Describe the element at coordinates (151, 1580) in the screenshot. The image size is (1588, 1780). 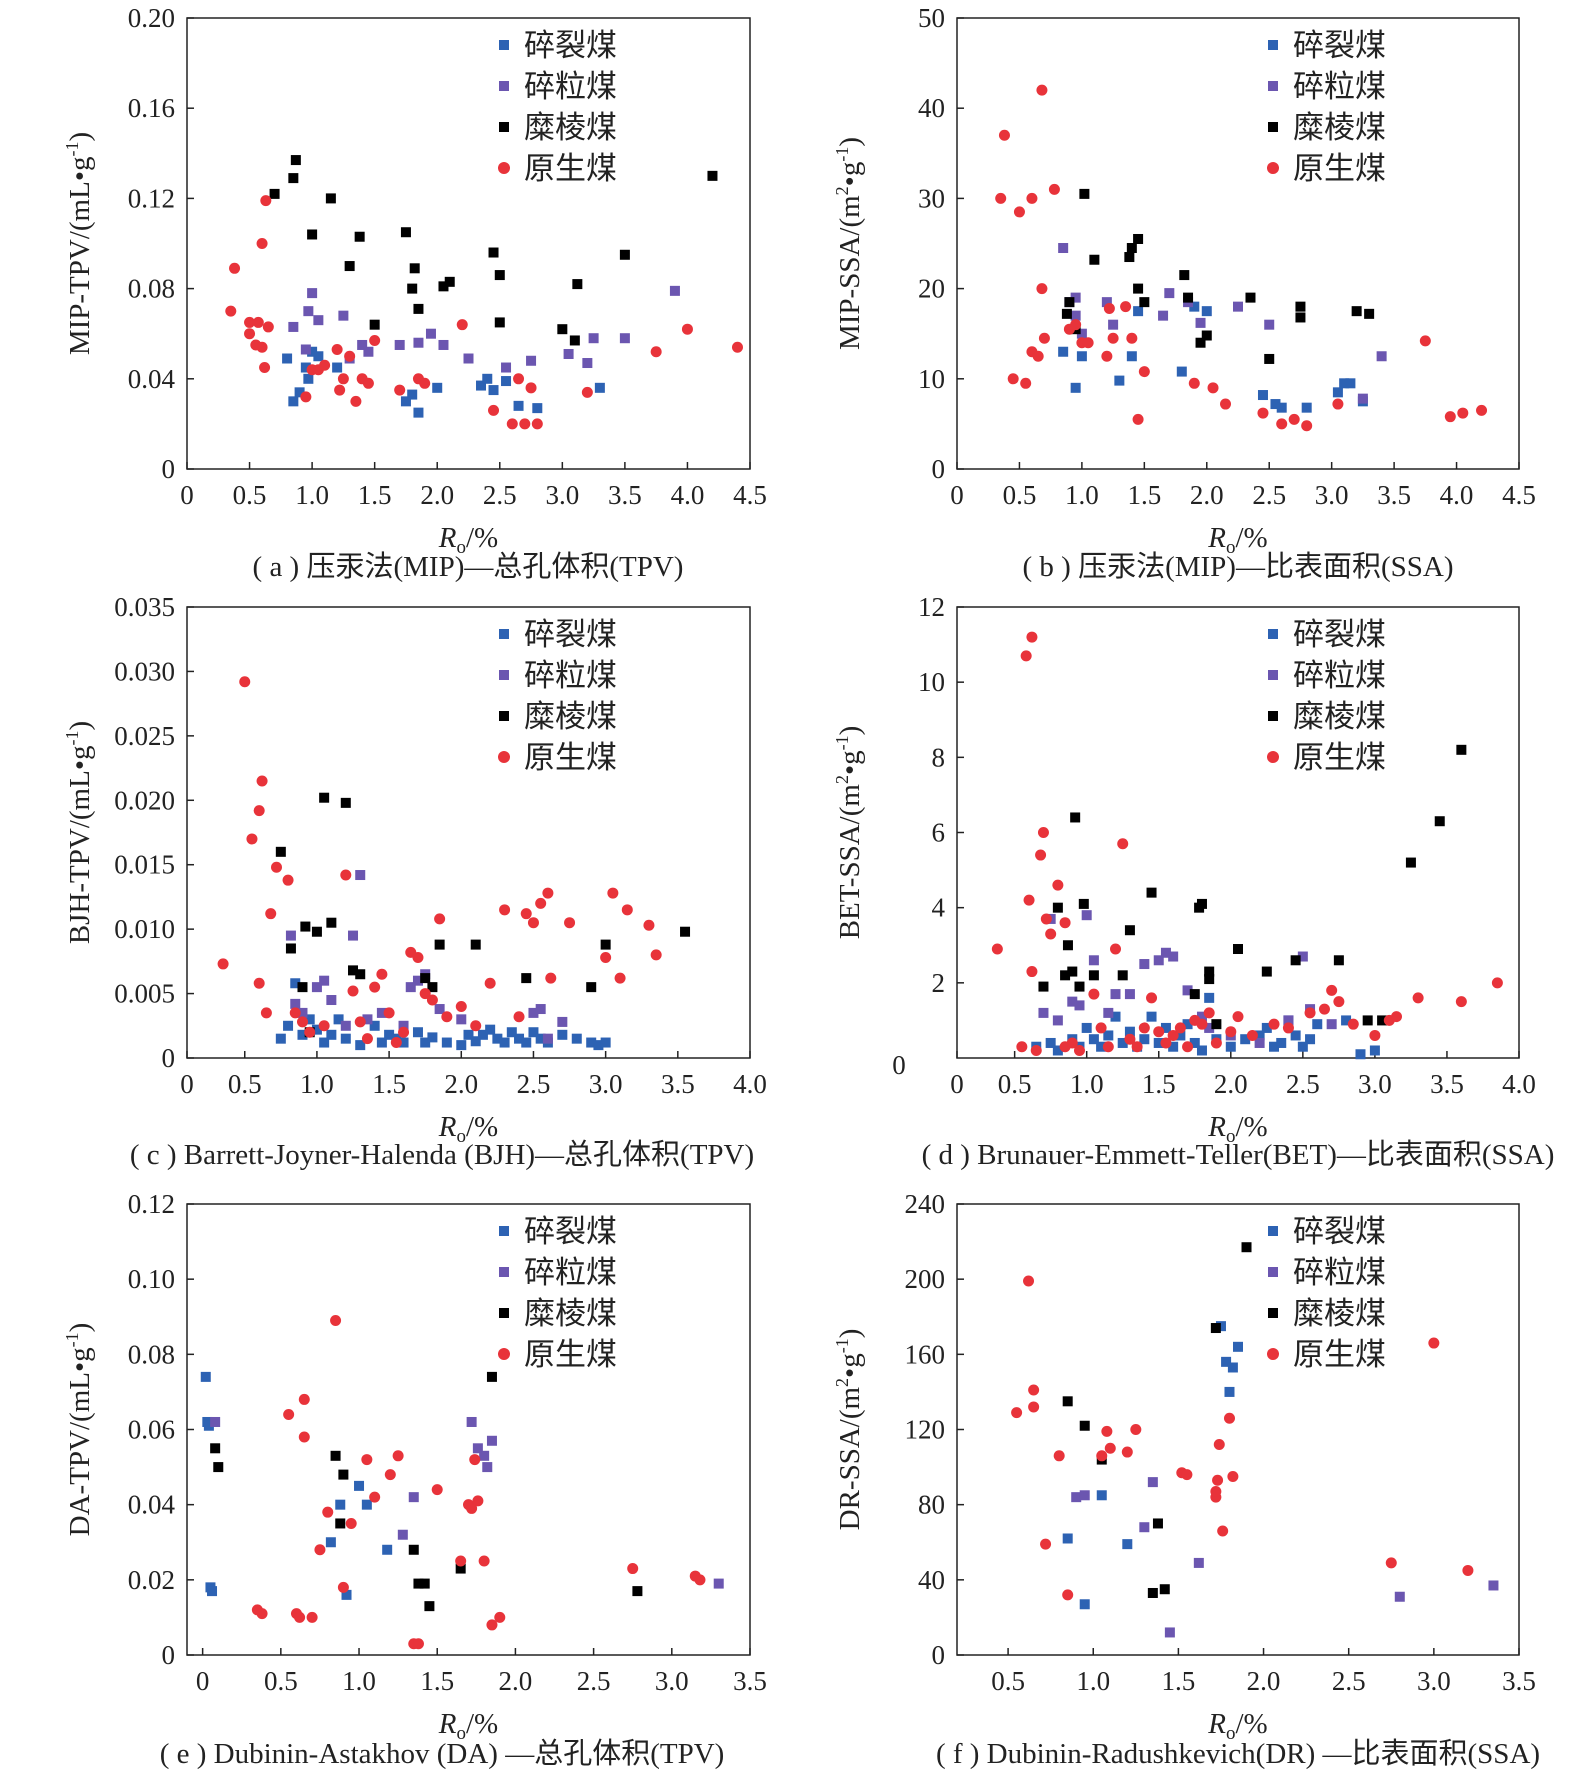
I see `y-tick-label: 0.02` at that location.